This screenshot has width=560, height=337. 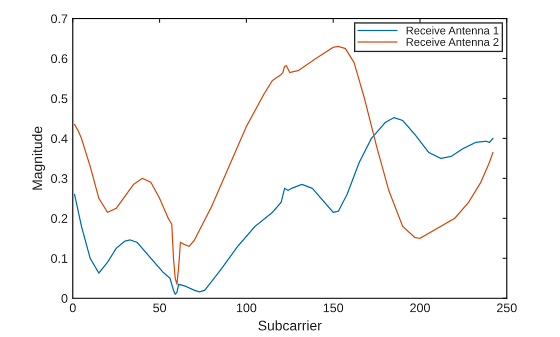 What do you see at coordinates (452, 42) in the screenshot?
I see `legend-label: Receive Antenna 2` at bounding box center [452, 42].